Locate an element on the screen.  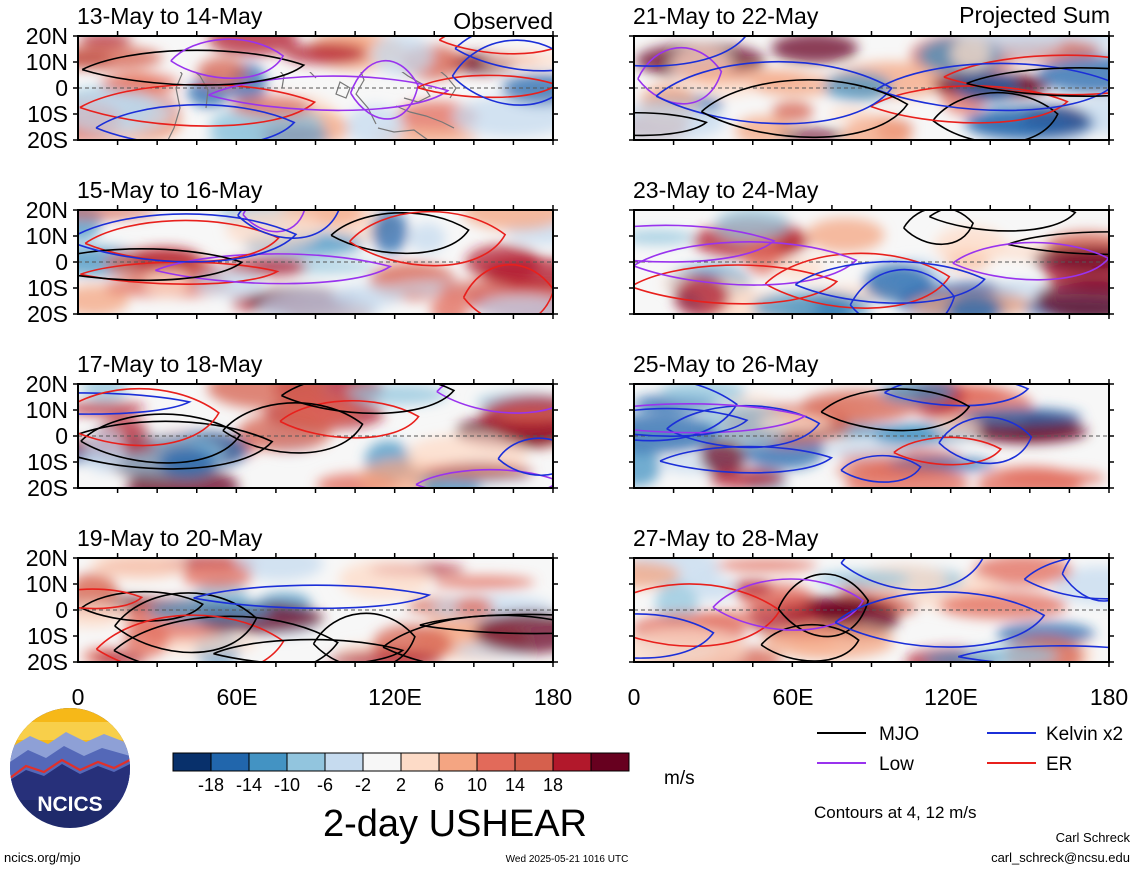
contours-note: Contours at 4, 12 m/s is located at coordinates (895, 812).